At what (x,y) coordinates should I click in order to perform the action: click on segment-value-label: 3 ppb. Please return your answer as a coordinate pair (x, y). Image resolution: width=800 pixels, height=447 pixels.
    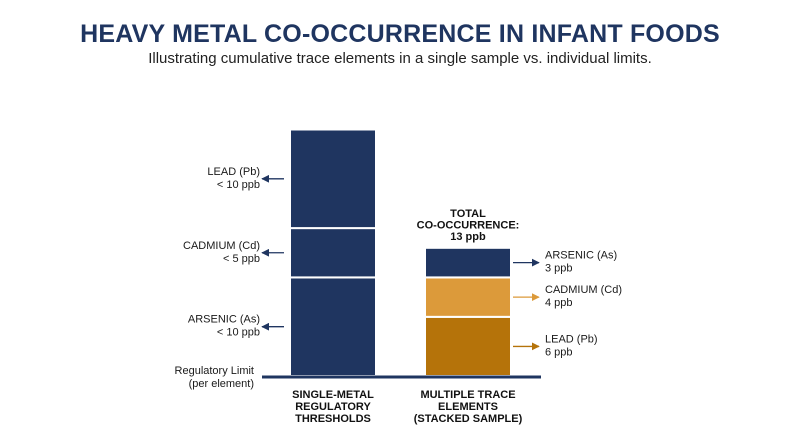
    Looking at the image, I should click on (559, 269).